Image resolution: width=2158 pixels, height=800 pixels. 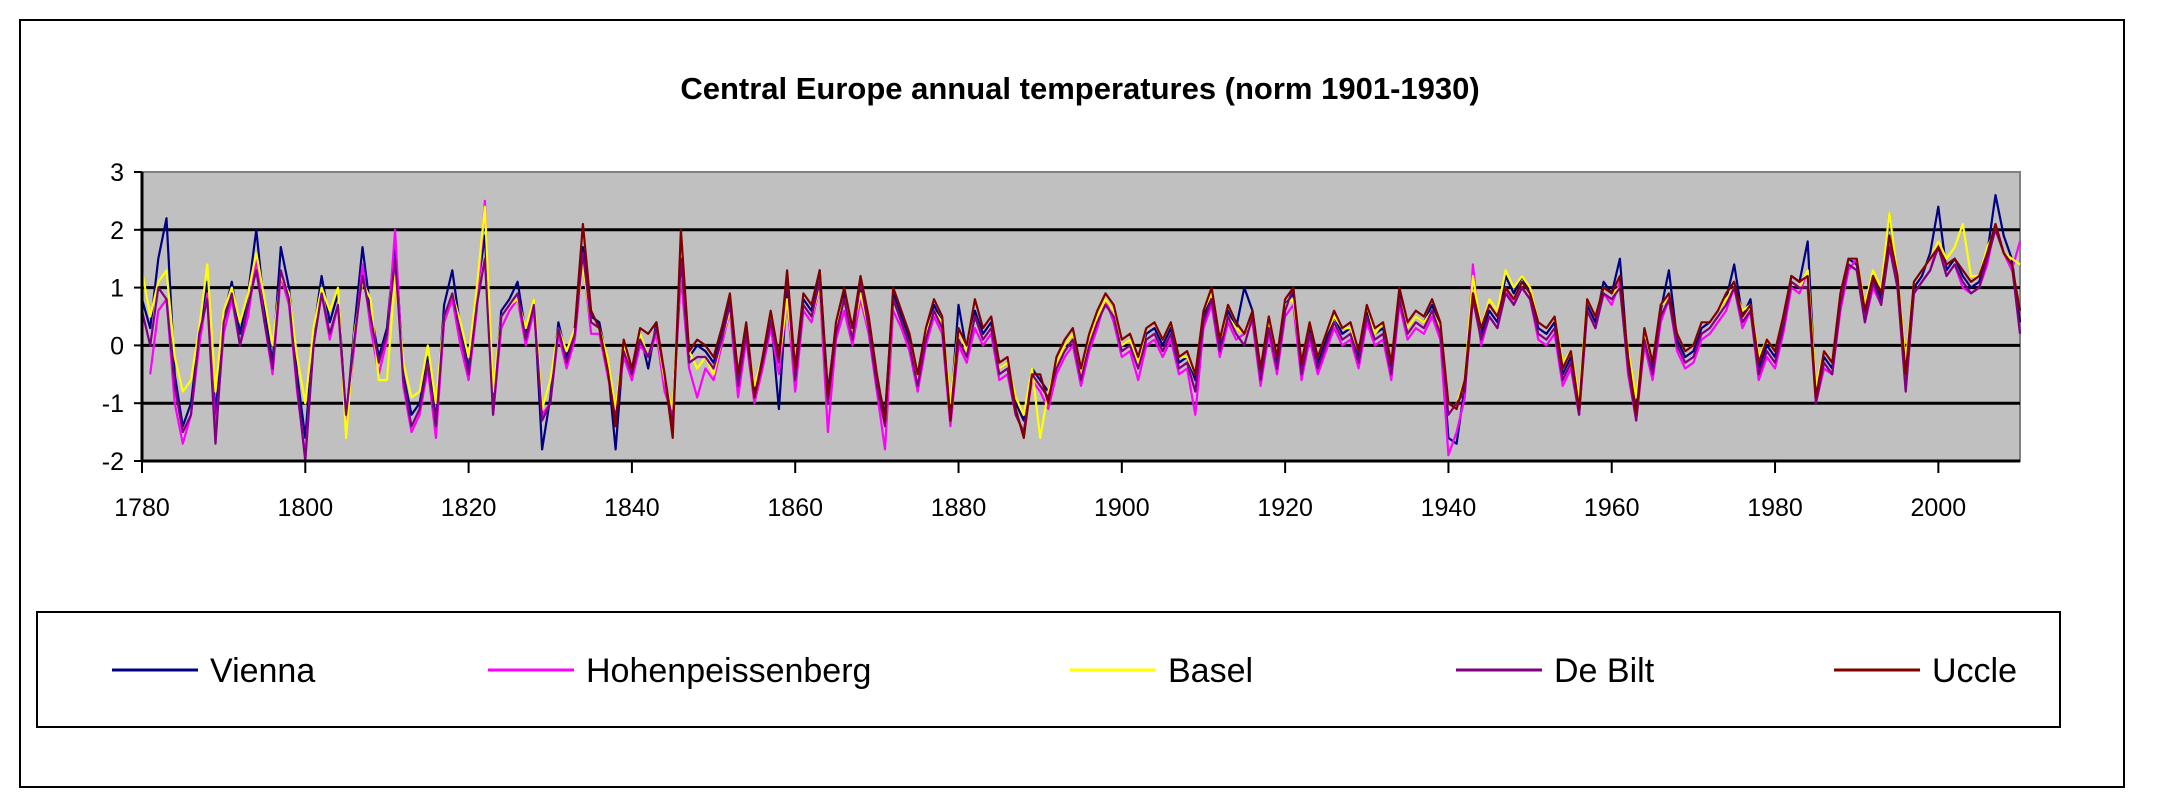 What do you see at coordinates (1210, 671) in the screenshot?
I see `legend-label: Basel` at bounding box center [1210, 671].